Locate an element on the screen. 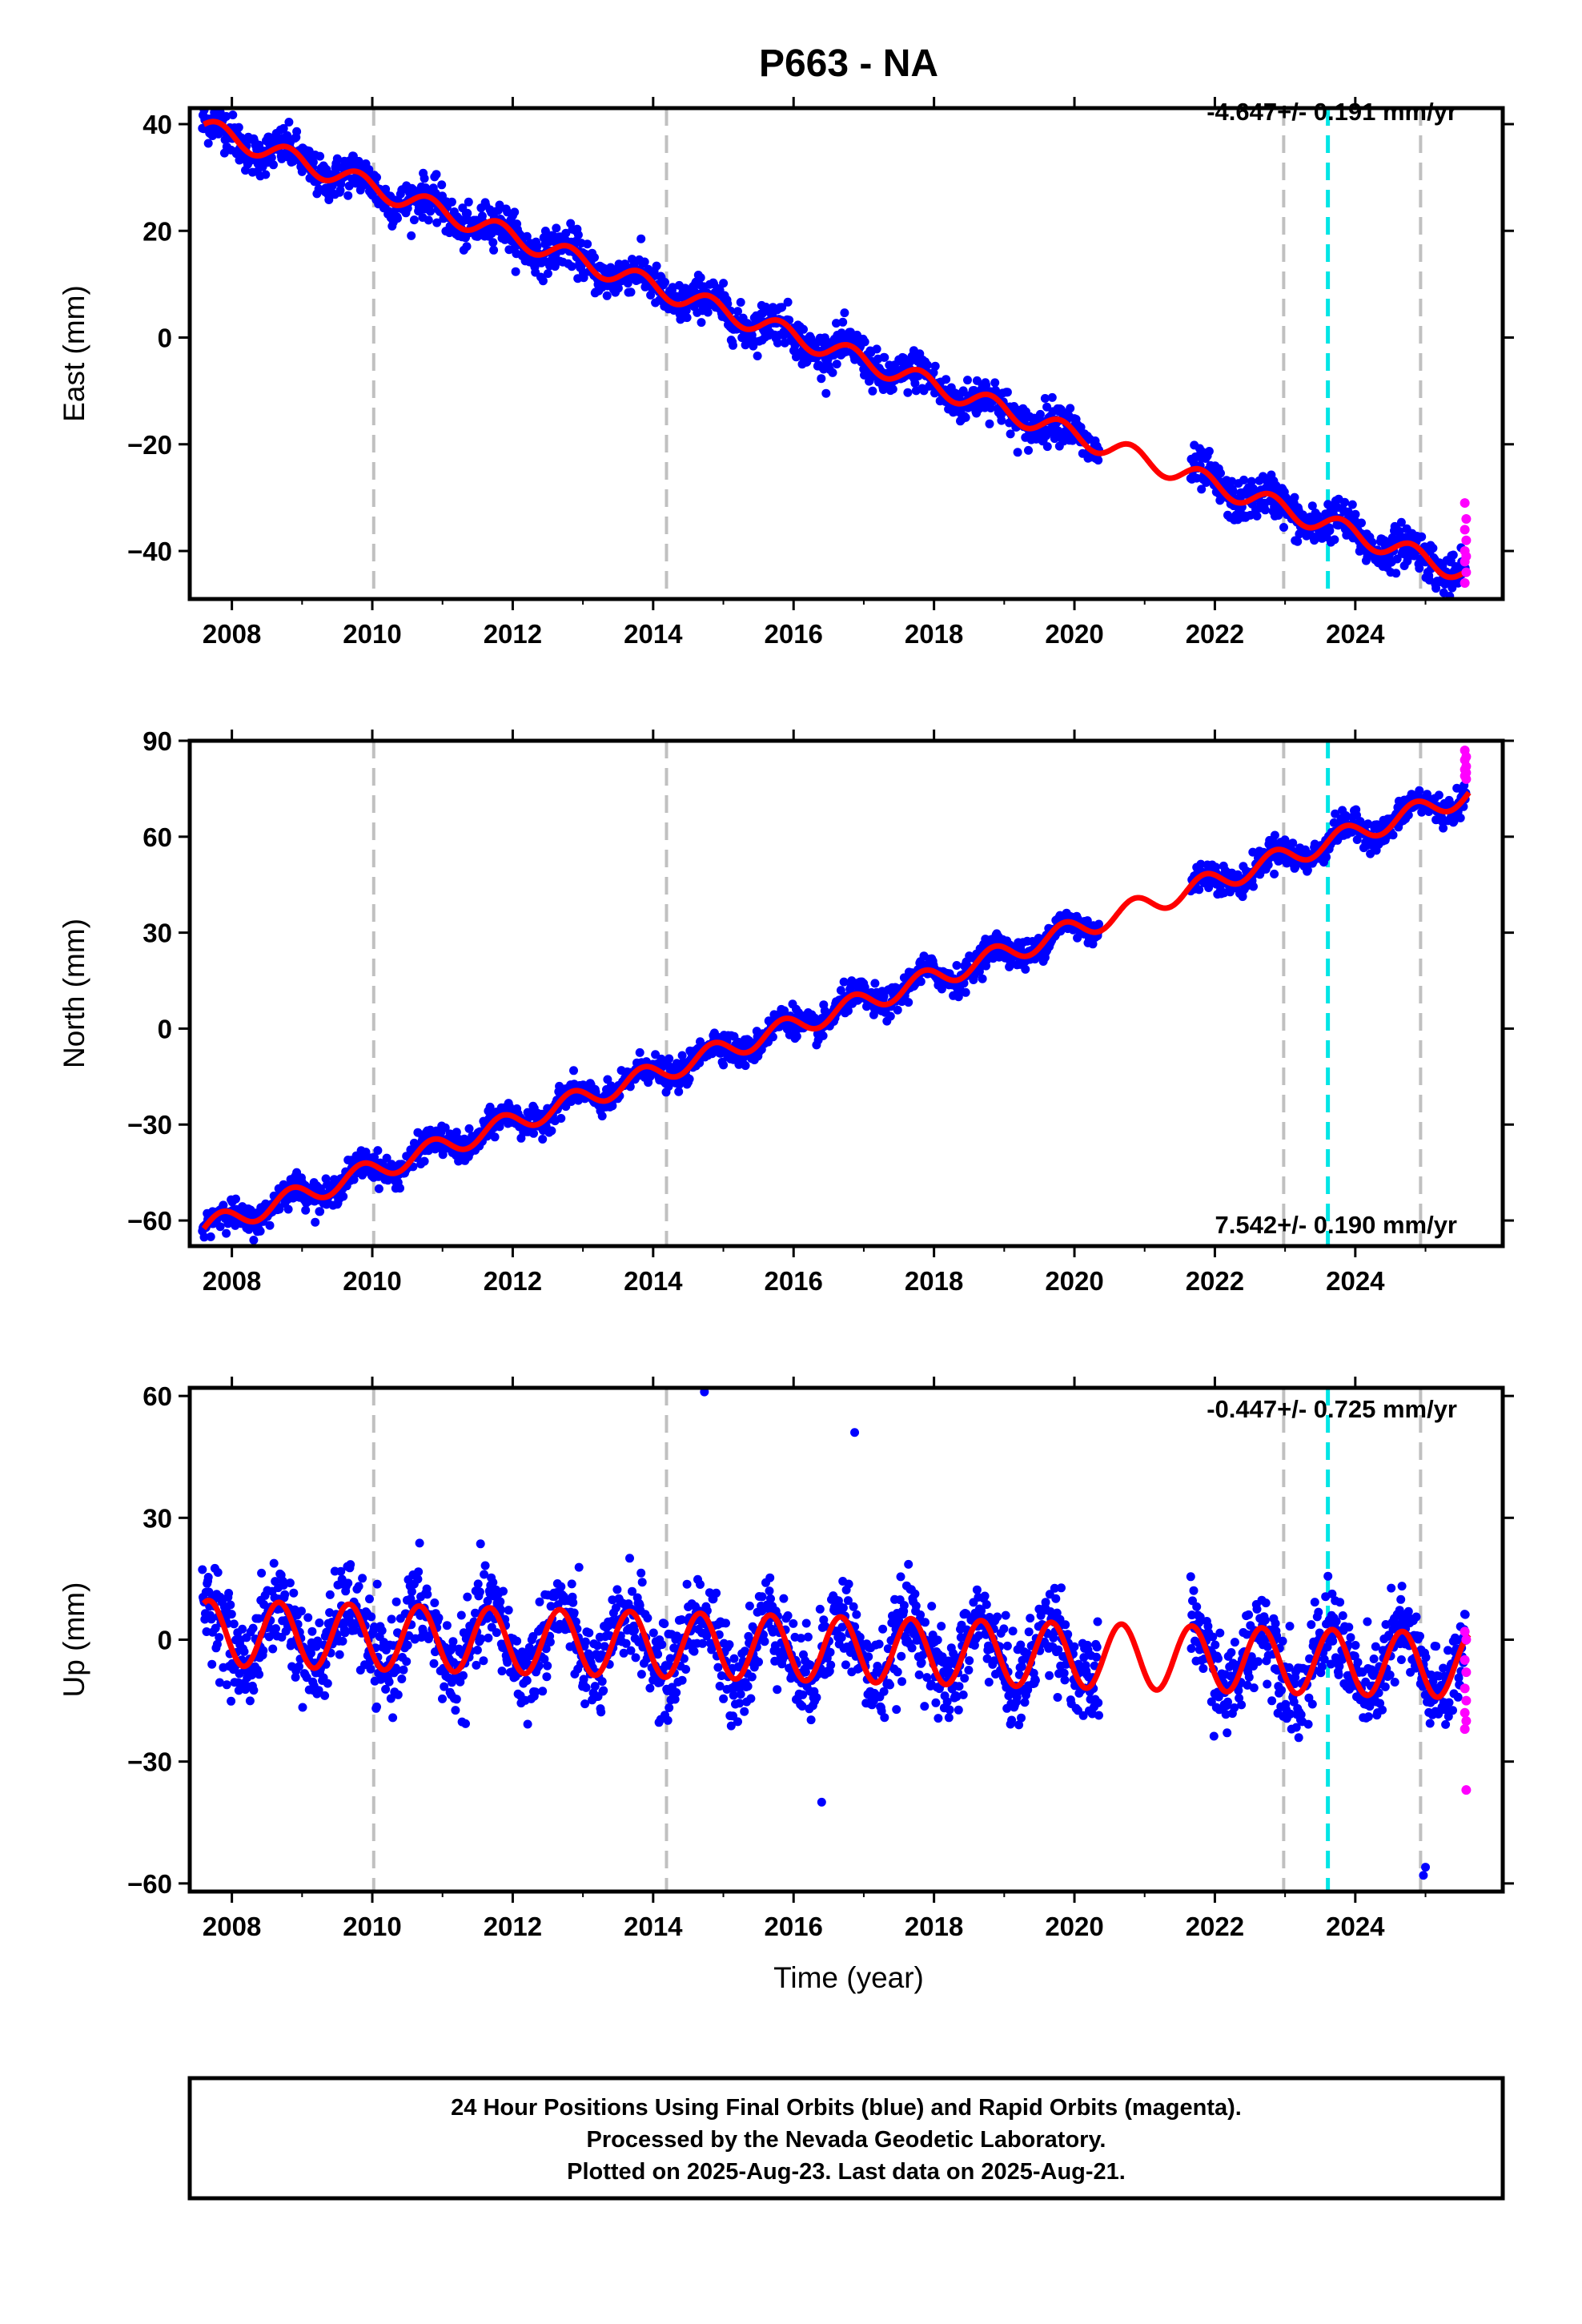 The height and width of the screenshot is (2324, 1582). x-tick-label: 2012 is located at coordinates (513, 1281).